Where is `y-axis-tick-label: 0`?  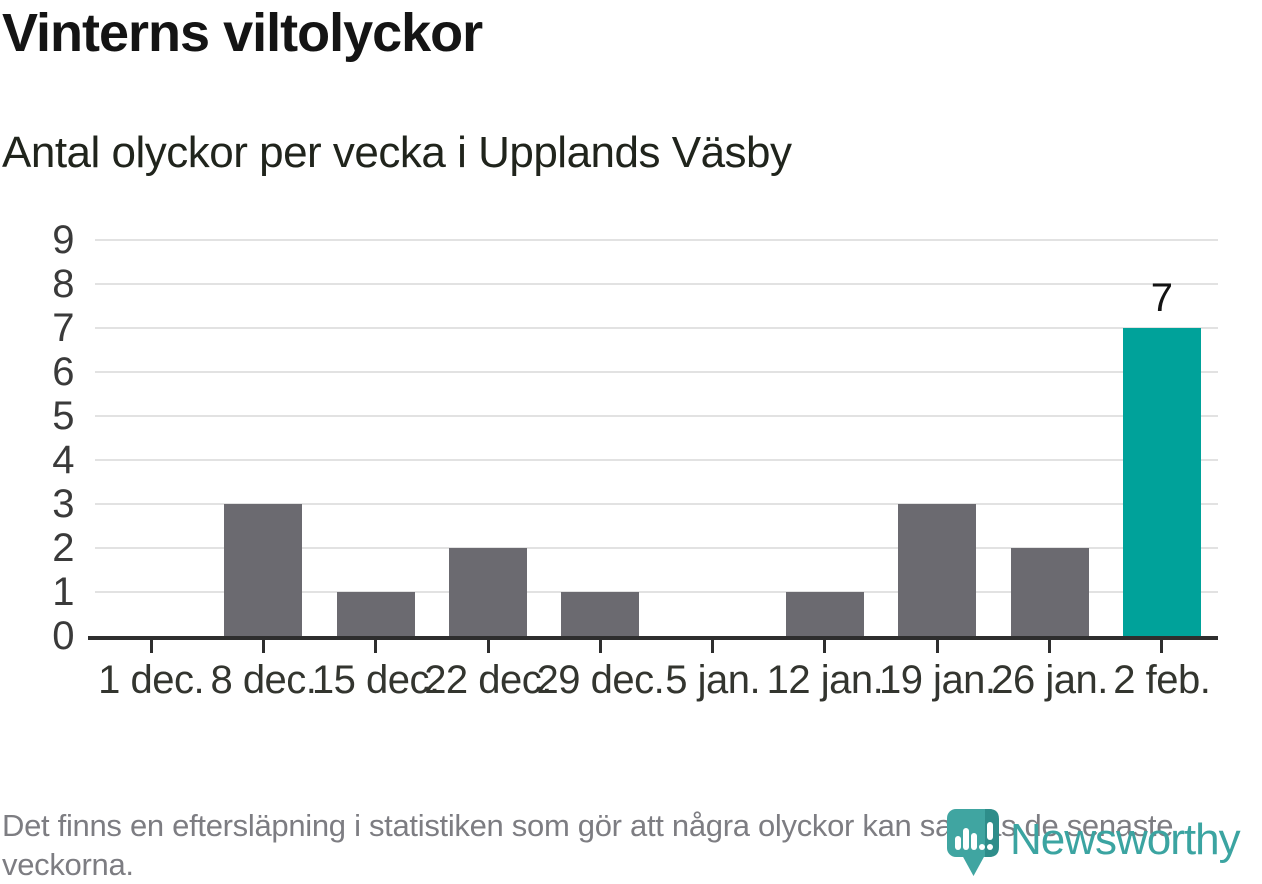
y-axis-tick-label: 0 is located at coordinates (63, 636).